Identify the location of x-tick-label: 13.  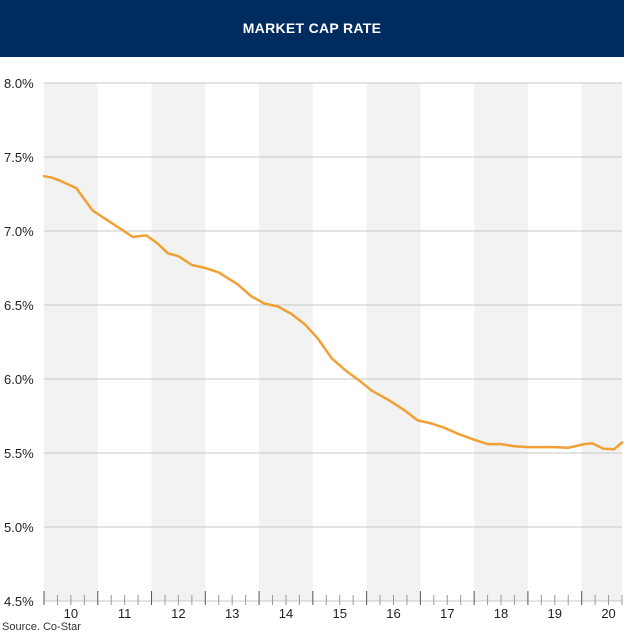
(232, 613).